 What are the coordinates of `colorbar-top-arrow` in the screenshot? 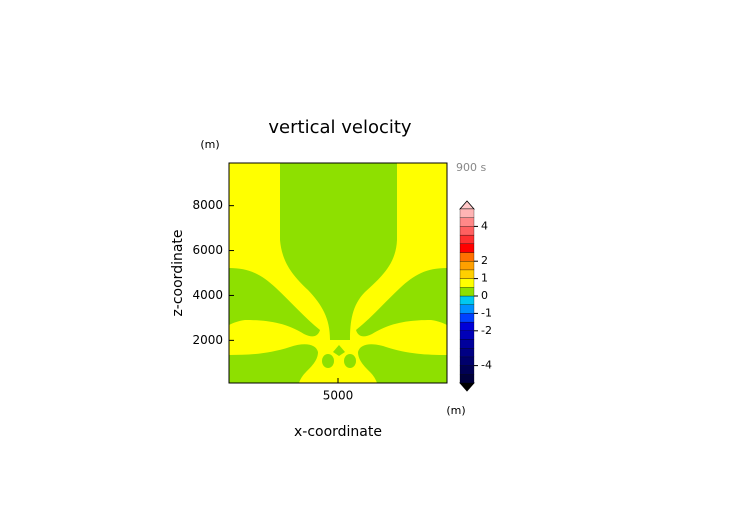 It's located at (467, 205).